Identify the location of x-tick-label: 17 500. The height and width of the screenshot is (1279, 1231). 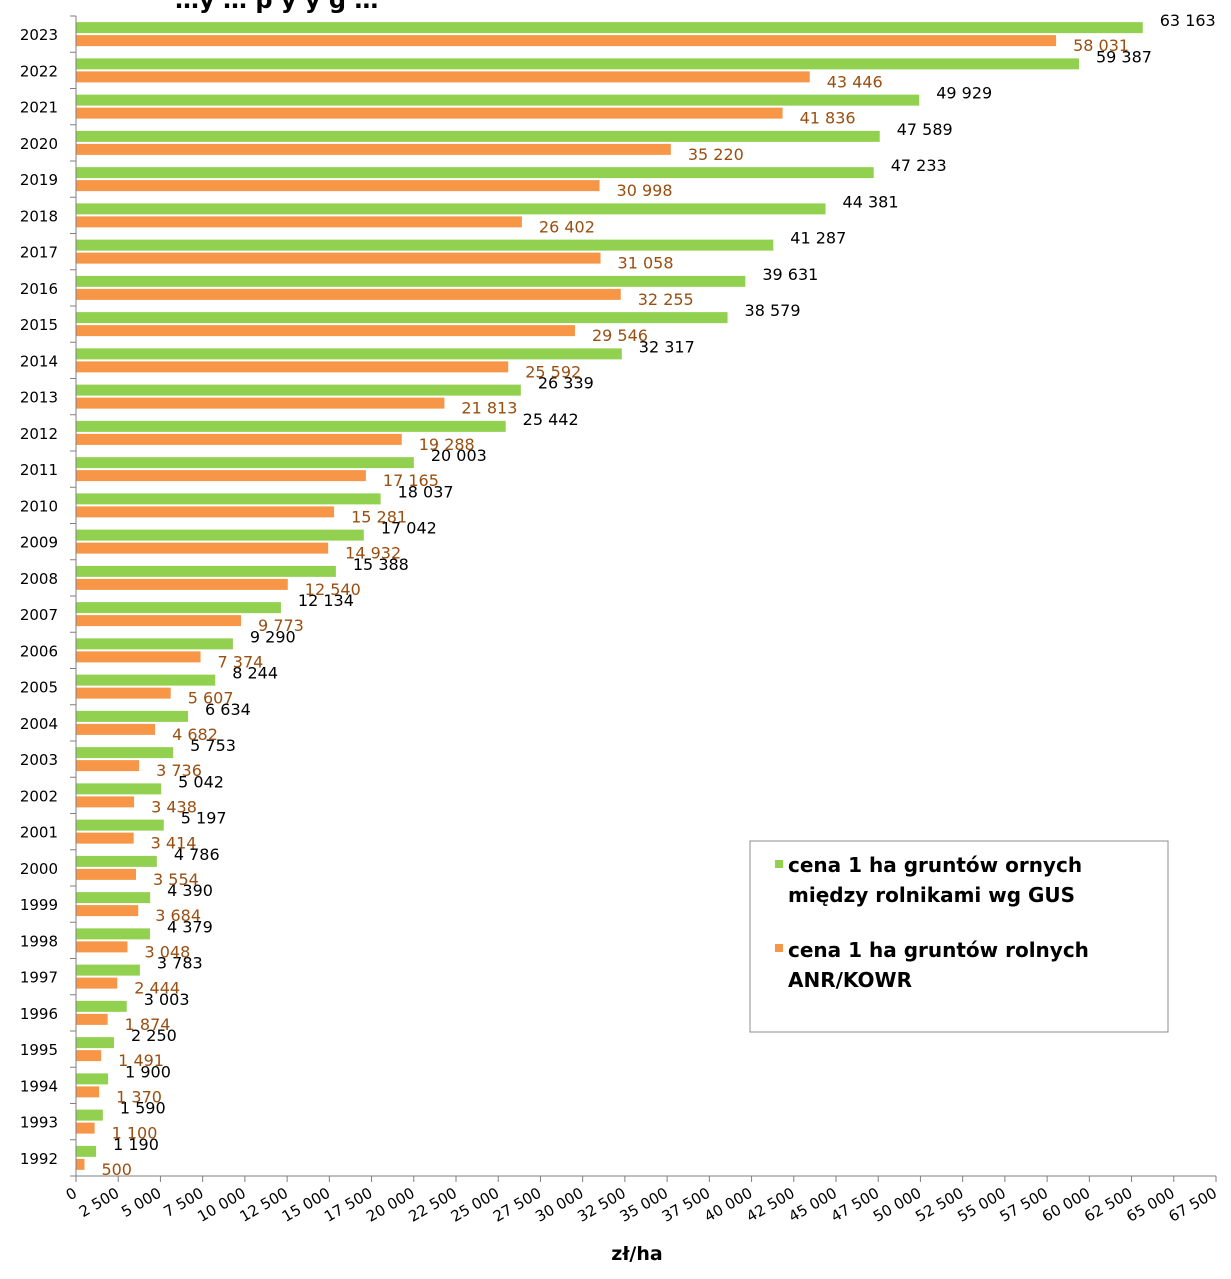
(348, 1205).